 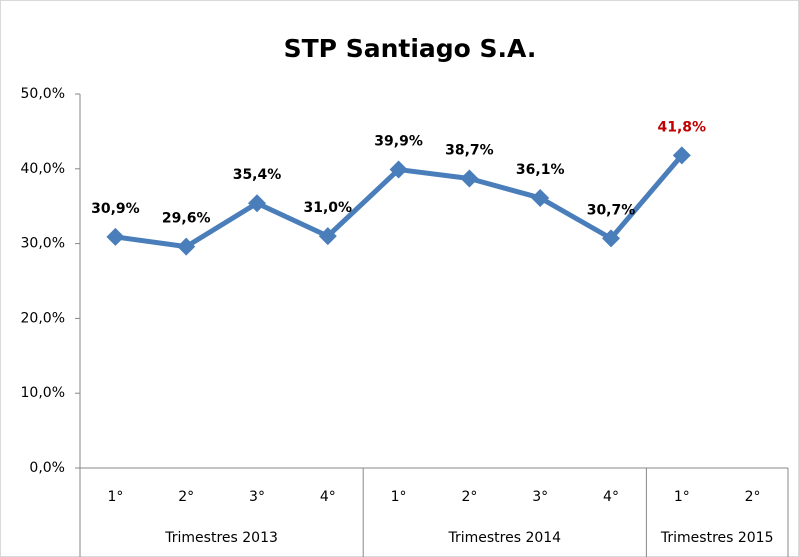 What do you see at coordinates (43, 318) in the screenshot?
I see `y-tick-label: 20,0%` at bounding box center [43, 318].